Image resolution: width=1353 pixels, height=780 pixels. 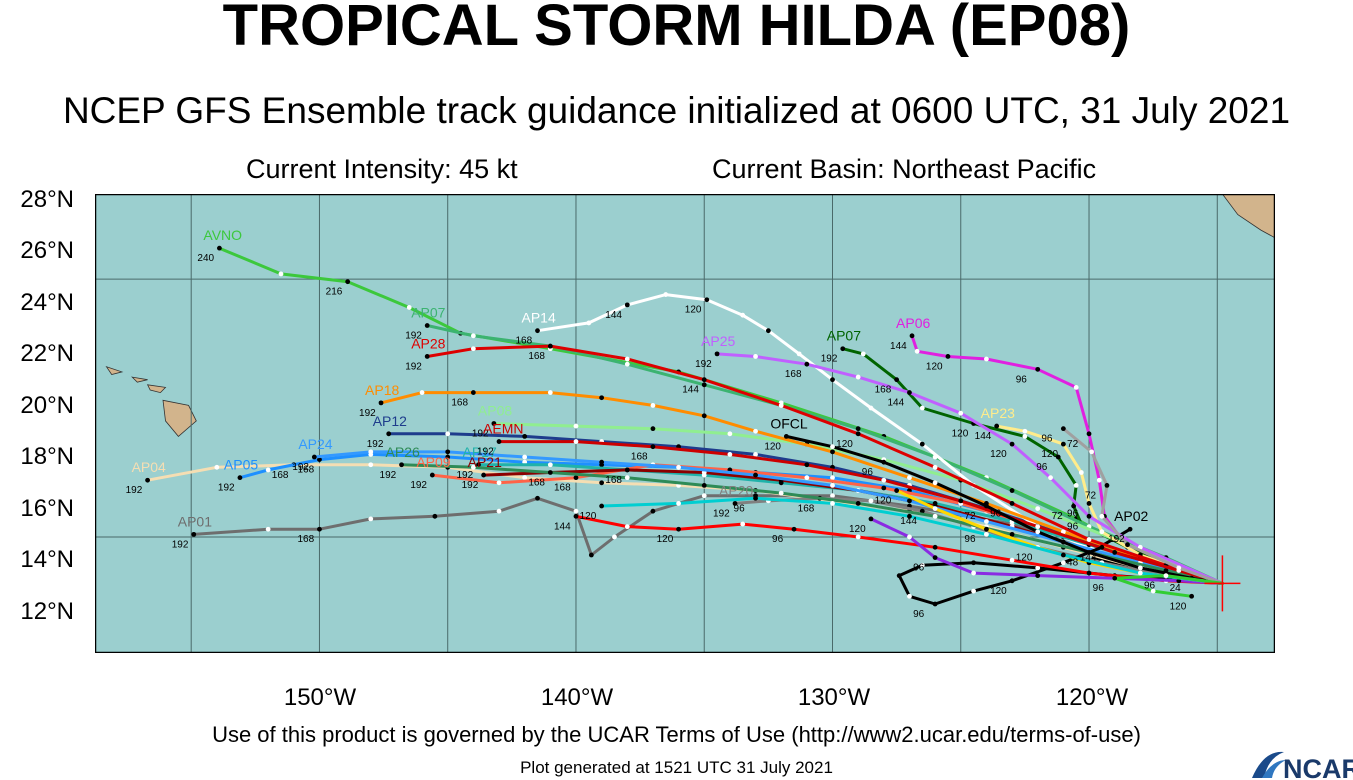 I want to click on track-name-label: AEMN, so click(x=503, y=429).